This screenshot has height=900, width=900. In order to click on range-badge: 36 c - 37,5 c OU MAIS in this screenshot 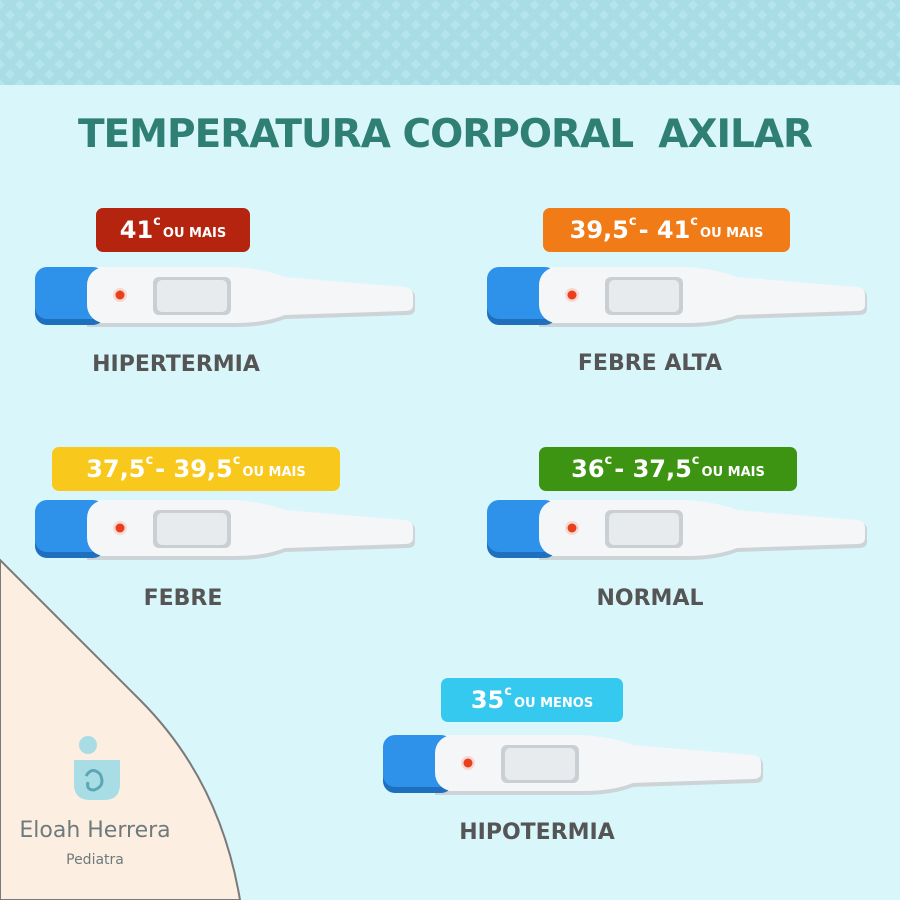, I will do `click(668, 469)`.